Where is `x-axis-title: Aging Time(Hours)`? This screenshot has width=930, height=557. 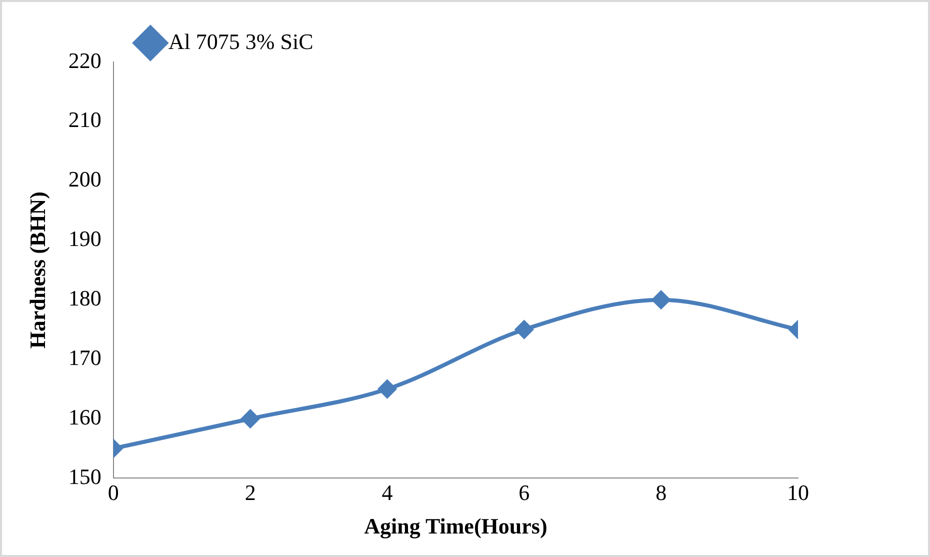 x-axis-title: Aging Time(Hours) is located at coordinates (456, 525).